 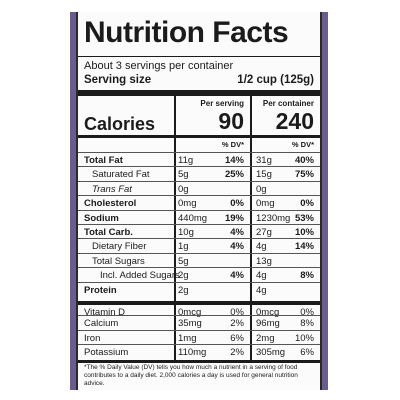 I want to click on nutrient-row: Potassium 110mg 2% 305mg 6%, so click(x=199, y=352).